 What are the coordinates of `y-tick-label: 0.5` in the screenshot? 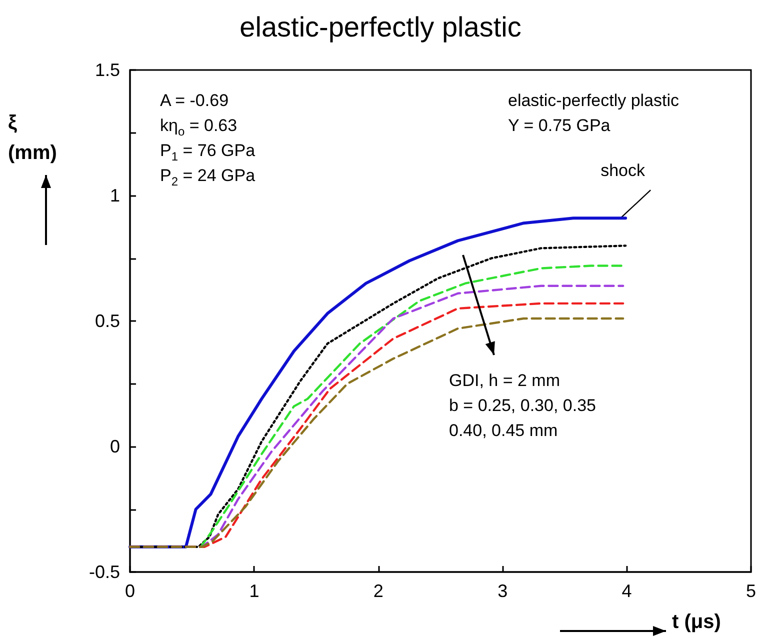 It's located at (107, 321).